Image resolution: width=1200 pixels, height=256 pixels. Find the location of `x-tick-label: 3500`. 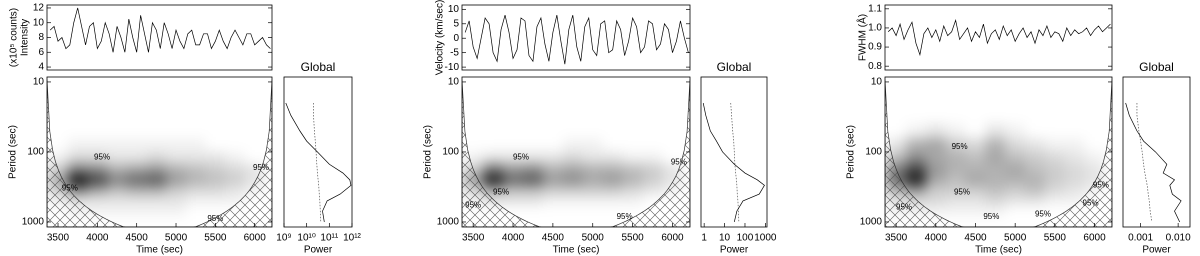

x-tick-label: 3500 is located at coordinates (896, 238).